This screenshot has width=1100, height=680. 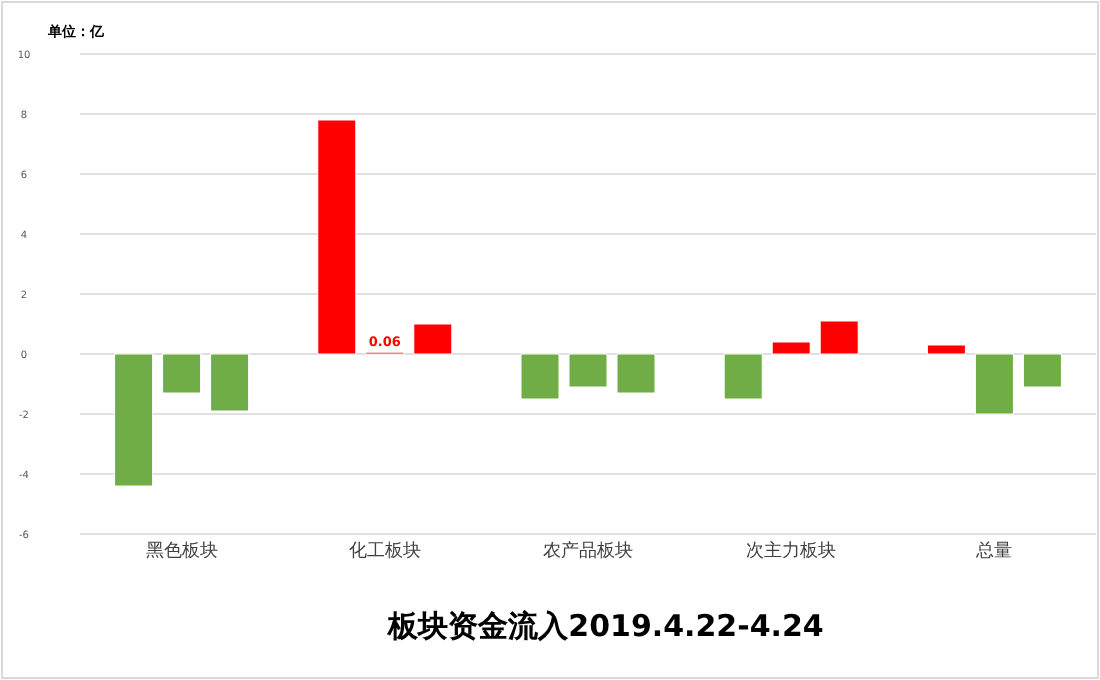 I want to click on x-tick-label: 次主力板块, so click(x=791, y=551).